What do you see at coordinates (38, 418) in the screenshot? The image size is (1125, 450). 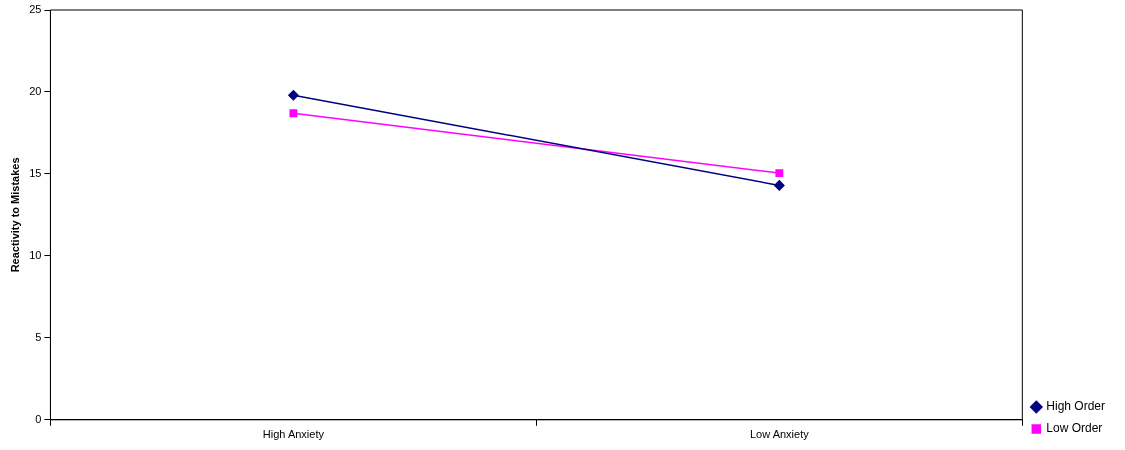 I see `y-tick-label: 0` at bounding box center [38, 418].